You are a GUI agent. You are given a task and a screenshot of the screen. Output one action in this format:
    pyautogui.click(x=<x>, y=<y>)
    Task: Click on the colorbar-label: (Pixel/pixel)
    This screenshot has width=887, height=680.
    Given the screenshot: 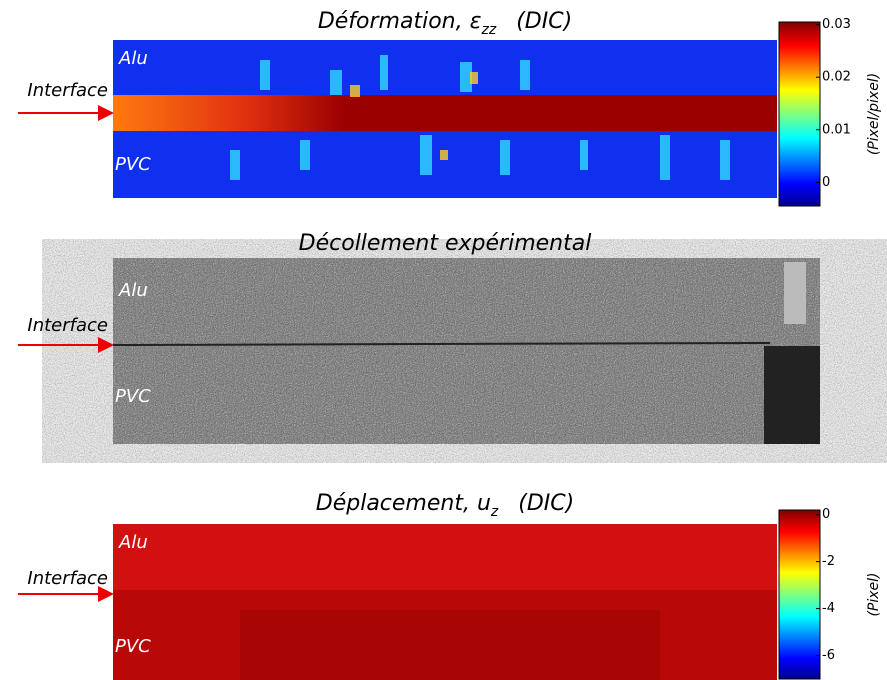 What is the action you would take?
    pyautogui.click(x=874, y=114)
    